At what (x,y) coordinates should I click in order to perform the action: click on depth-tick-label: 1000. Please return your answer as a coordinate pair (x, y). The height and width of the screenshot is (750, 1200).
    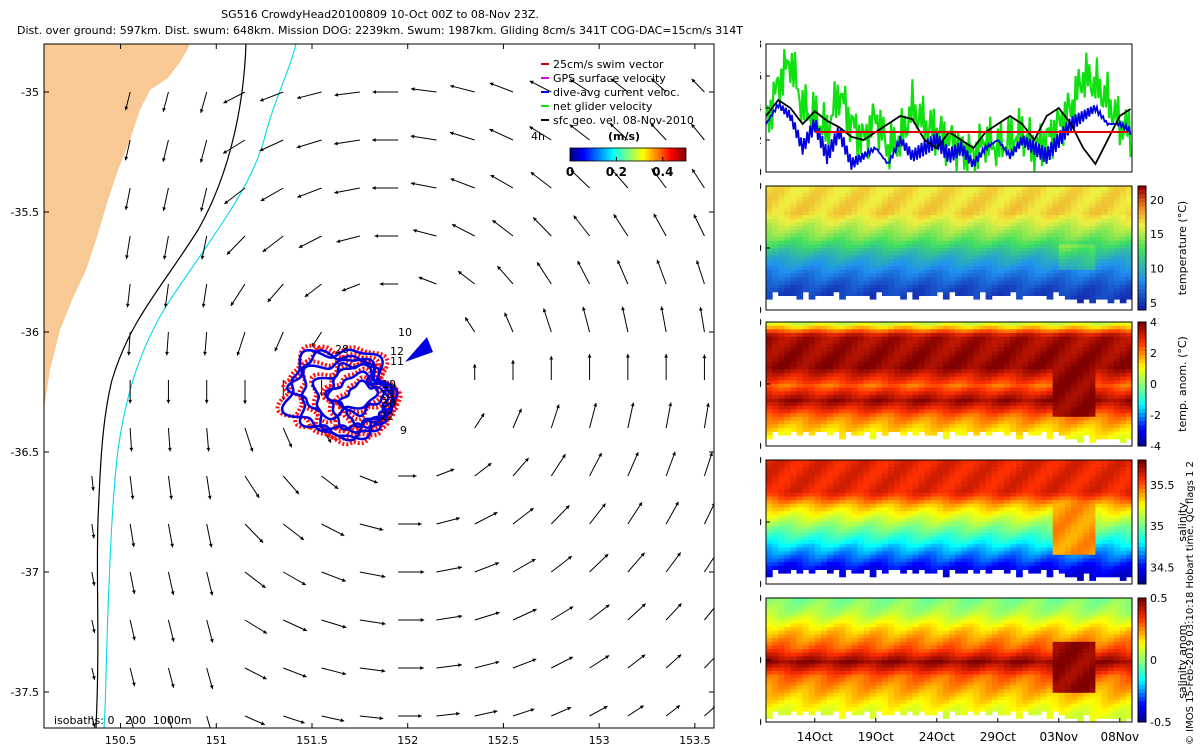
    Looking at the image, I should click on (761, 446).